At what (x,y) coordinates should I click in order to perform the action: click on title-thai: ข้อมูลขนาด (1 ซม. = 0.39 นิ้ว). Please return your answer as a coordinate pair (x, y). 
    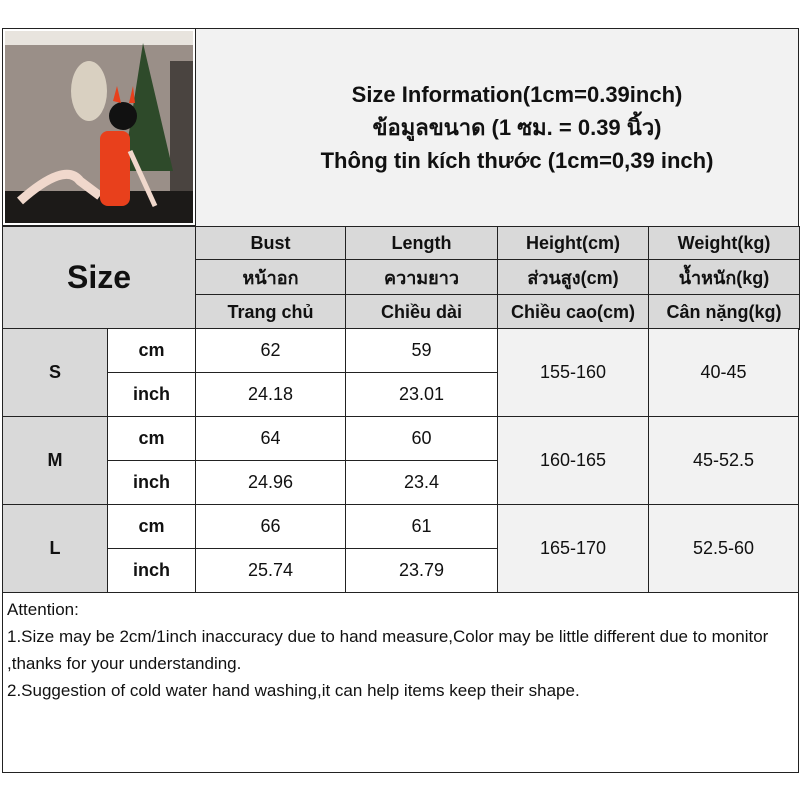
    Looking at the image, I should click on (517, 127).